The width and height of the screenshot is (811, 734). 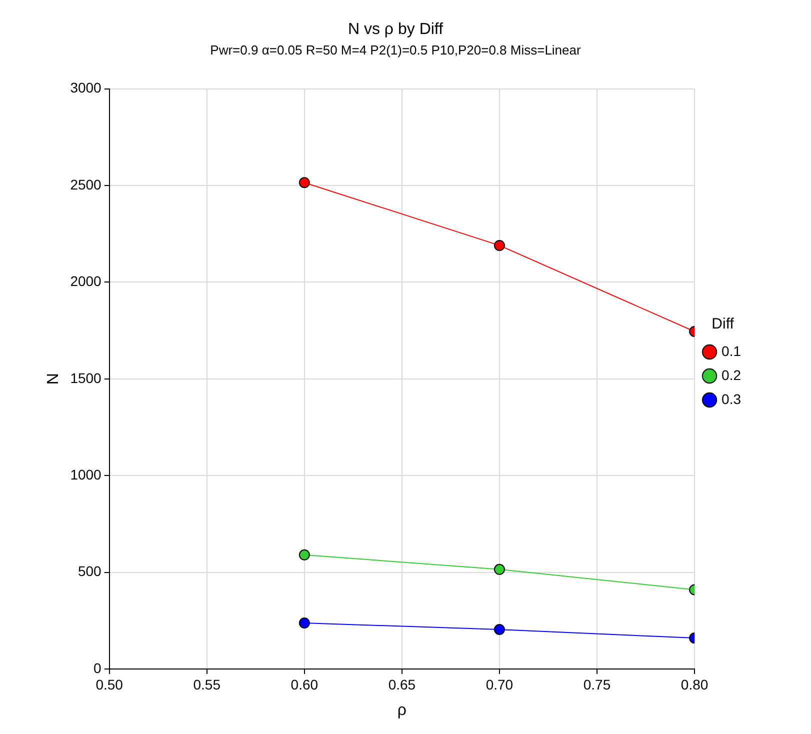 I want to click on y-tick-label: 2500, so click(x=86, y=184).